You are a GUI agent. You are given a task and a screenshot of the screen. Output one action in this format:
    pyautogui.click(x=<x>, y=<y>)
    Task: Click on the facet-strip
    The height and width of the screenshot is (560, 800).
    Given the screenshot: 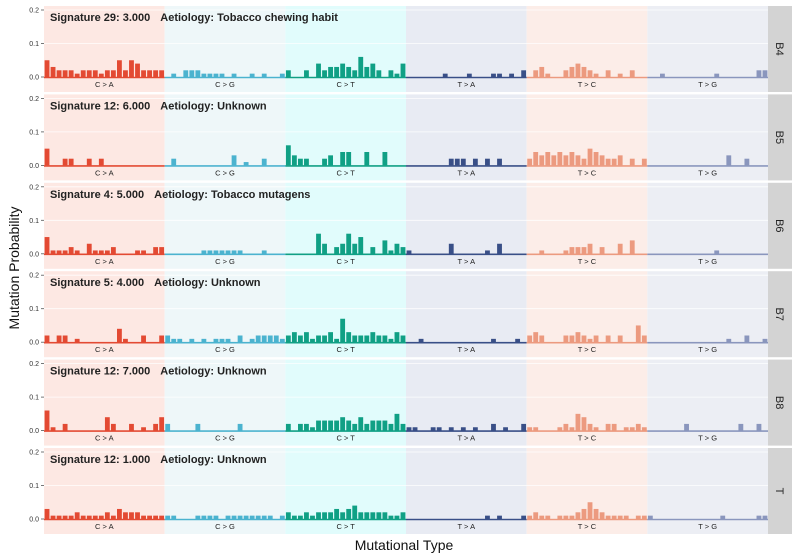 What is the action you would take?
    pyautogui.click(x=780, y=49)
    